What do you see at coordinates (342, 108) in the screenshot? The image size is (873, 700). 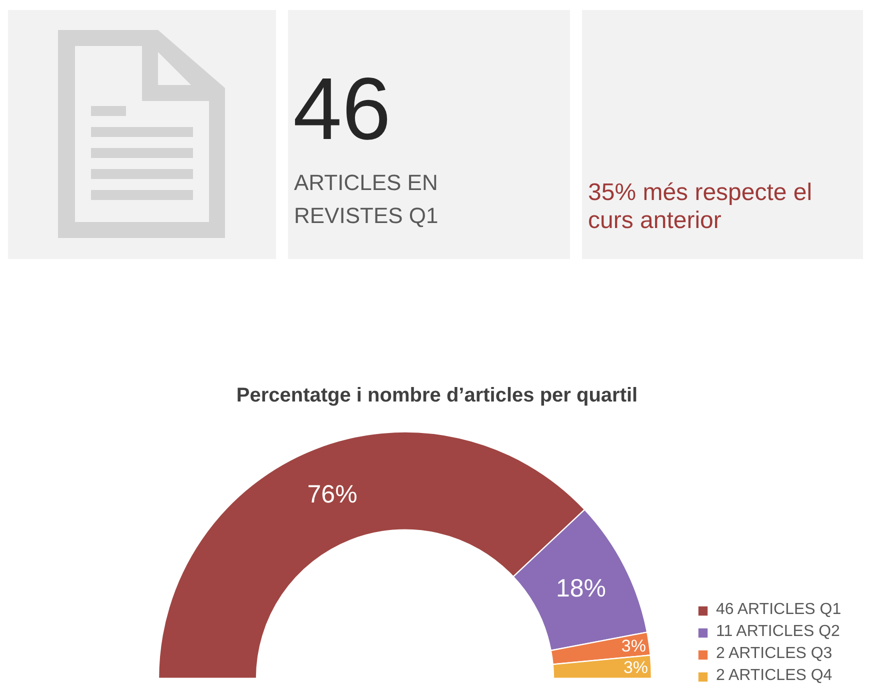 I see `text: 46` at bounding box center [342, 108].